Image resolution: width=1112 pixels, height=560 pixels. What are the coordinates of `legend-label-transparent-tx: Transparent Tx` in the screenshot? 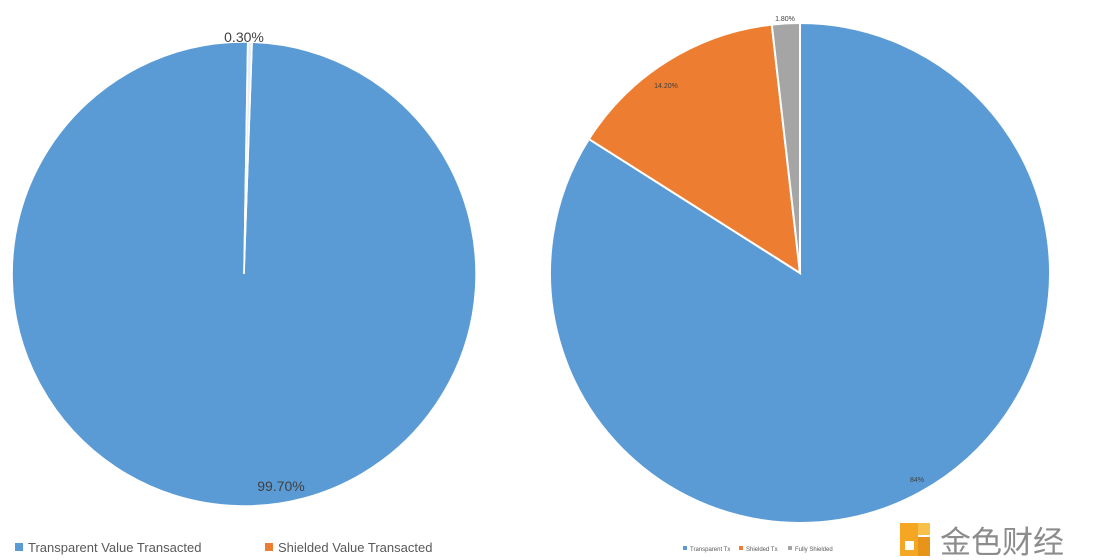 It's located at (710, 550).